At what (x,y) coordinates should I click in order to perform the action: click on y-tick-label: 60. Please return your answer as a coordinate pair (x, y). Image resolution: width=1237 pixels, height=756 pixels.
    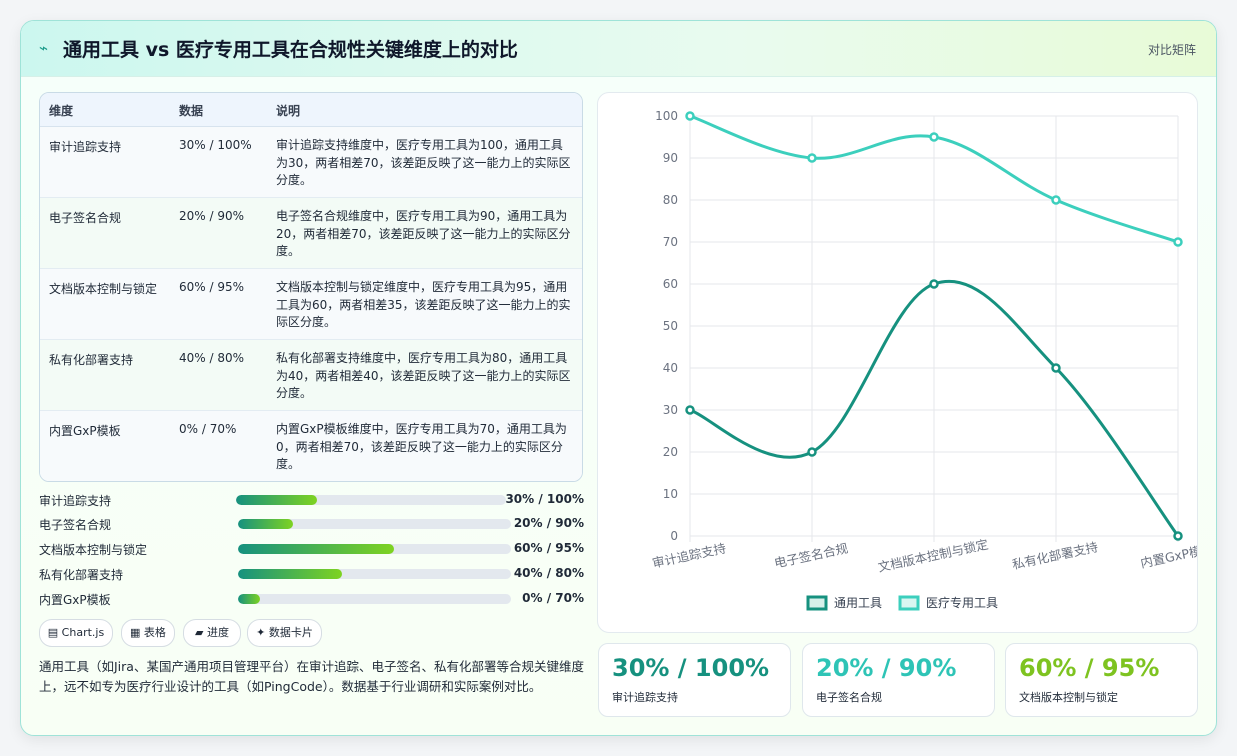
    Looking at the image, I should click on (670, 284).